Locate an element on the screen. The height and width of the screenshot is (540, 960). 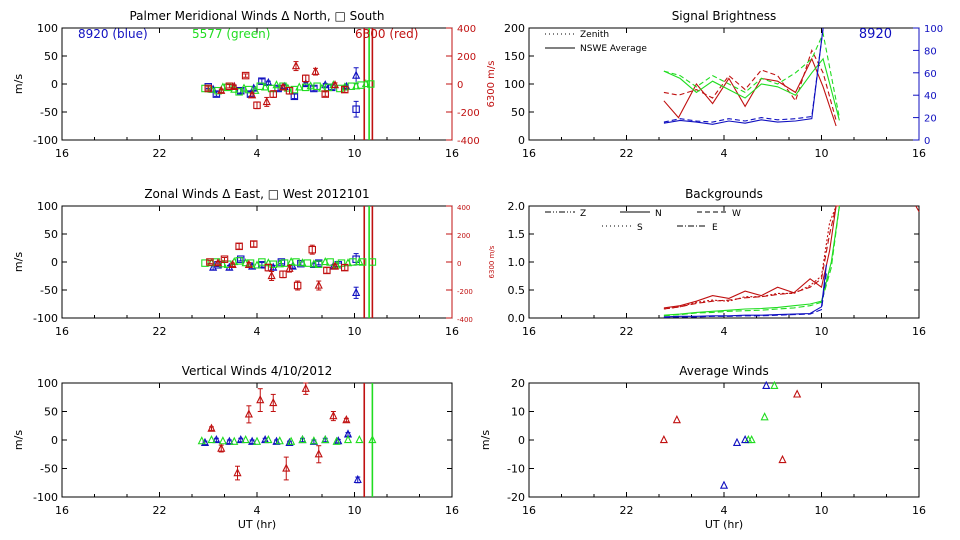
average-winds-y-tick-label: 20 is located at coordinates (518, 383).